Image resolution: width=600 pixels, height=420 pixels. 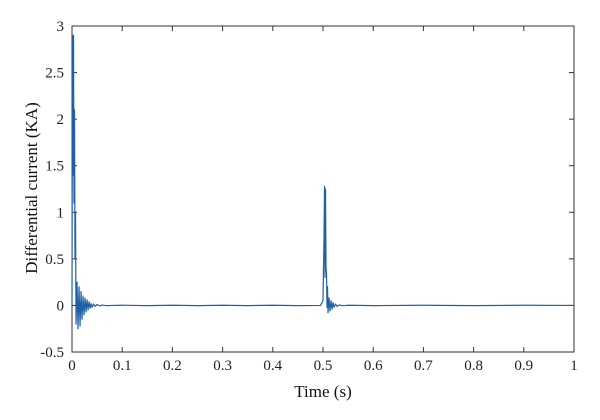 What do you see at coordinates (423, 366) in the screenshot?
I see `x-tick-label: 0.7` at bounding box center [423, 366].